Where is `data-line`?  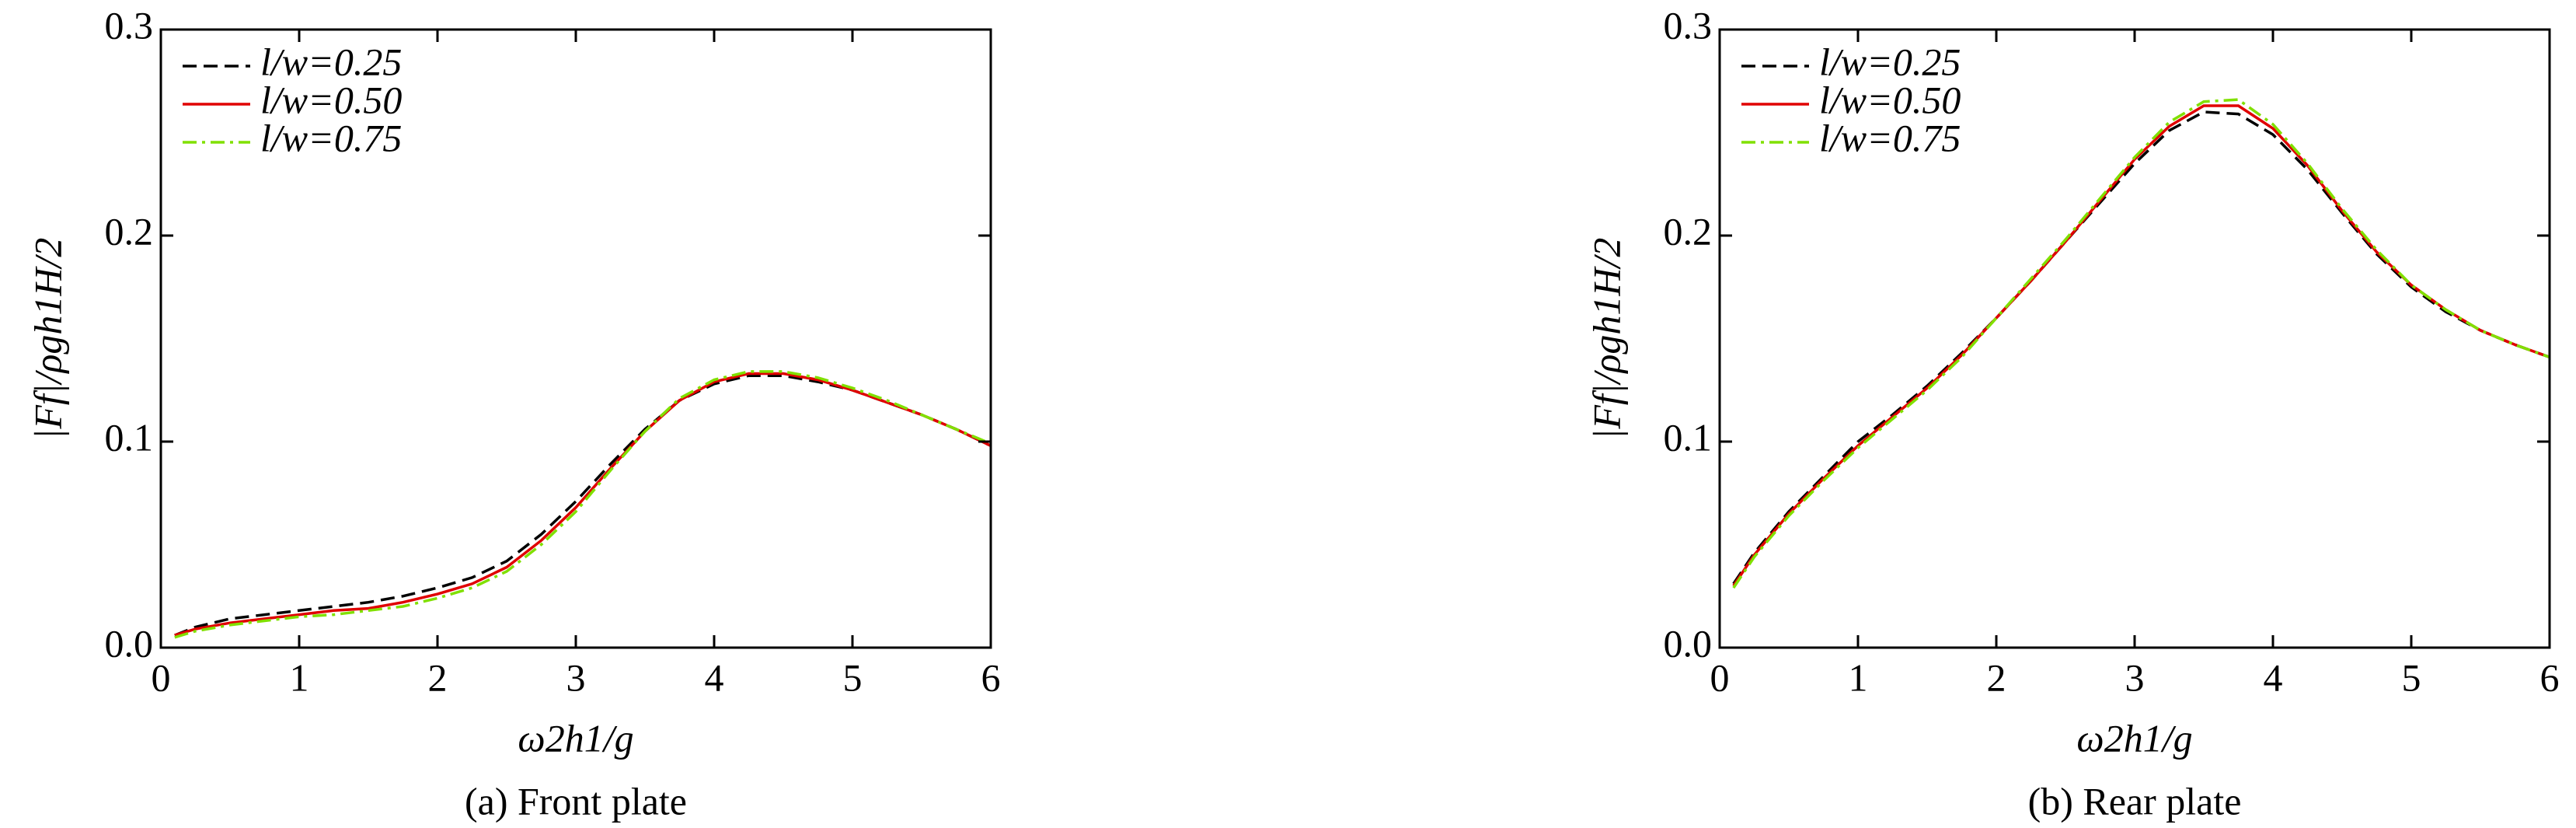 data-line is located at coordinates (583, 504).